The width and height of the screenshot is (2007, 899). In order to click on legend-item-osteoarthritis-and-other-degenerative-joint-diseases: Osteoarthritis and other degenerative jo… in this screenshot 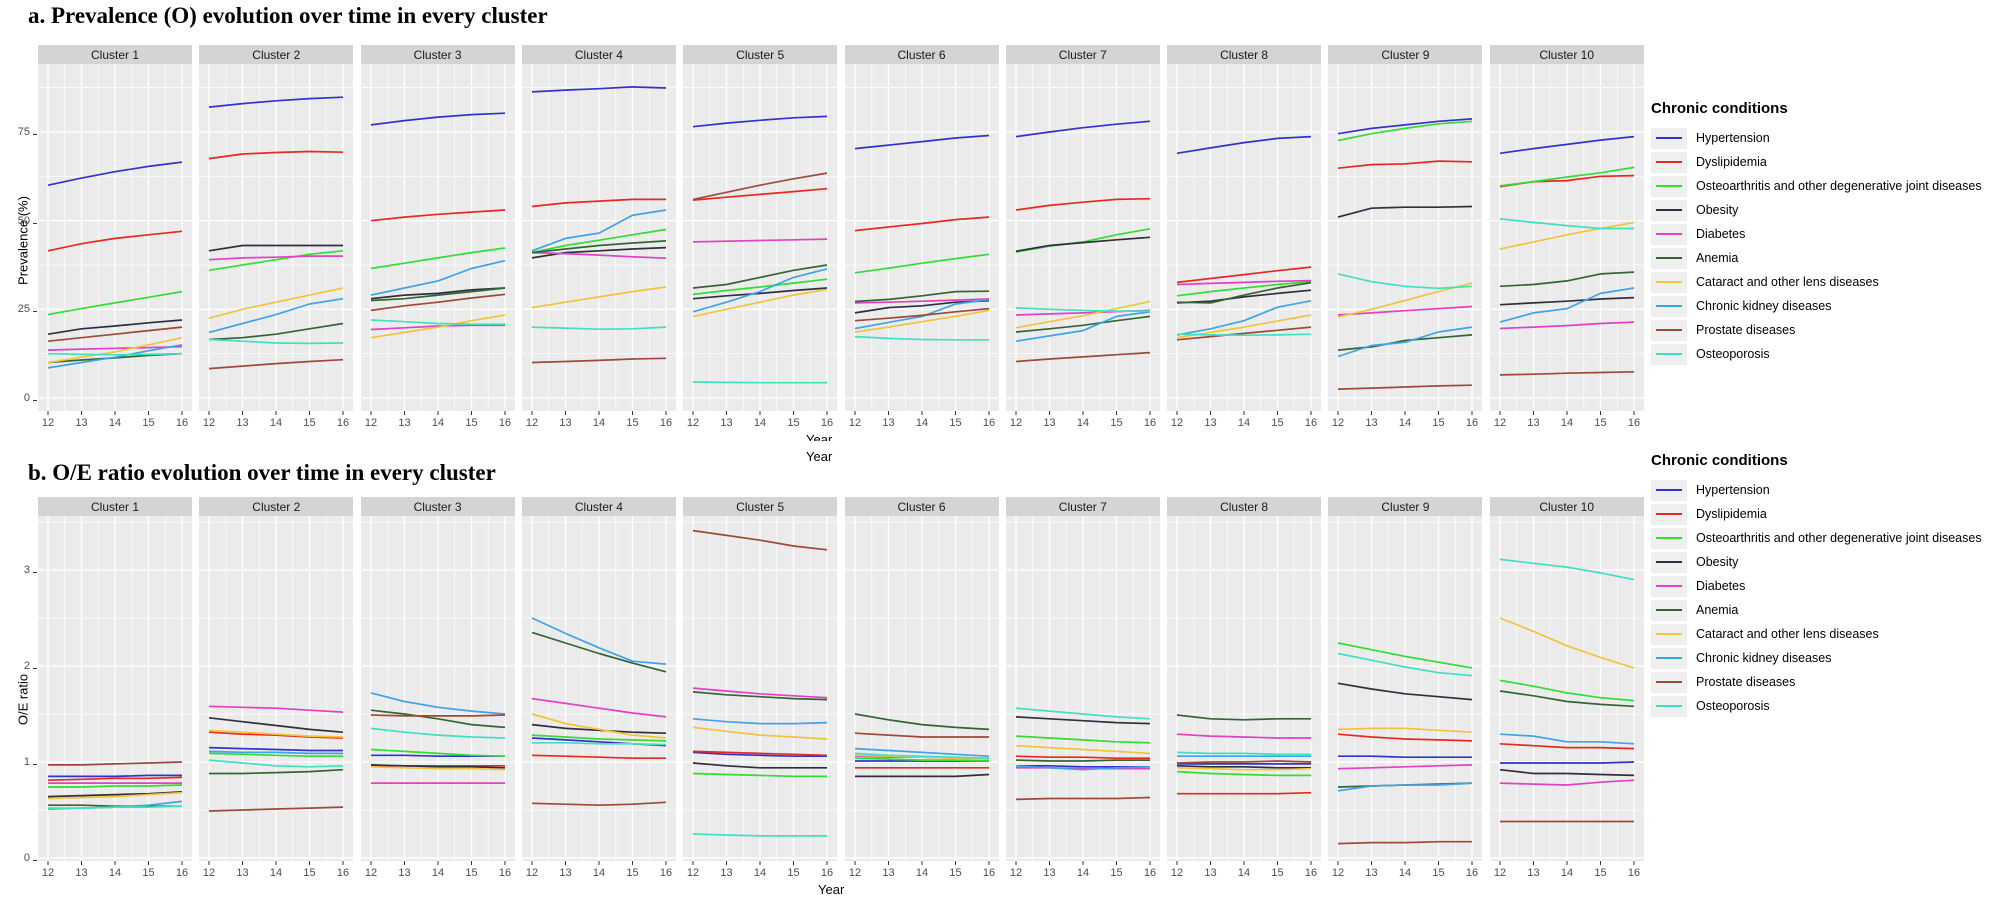, I will do `click(1826, 538)`.